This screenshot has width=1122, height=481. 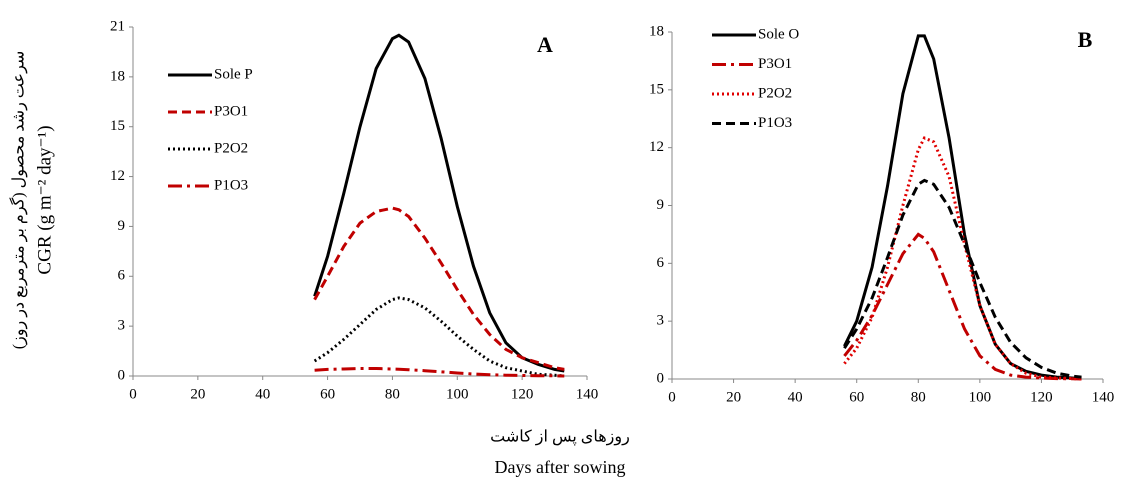 I want to click on y-axis-label: CGR (g m⁻² day⁻¹), so click(x=44, y=199).